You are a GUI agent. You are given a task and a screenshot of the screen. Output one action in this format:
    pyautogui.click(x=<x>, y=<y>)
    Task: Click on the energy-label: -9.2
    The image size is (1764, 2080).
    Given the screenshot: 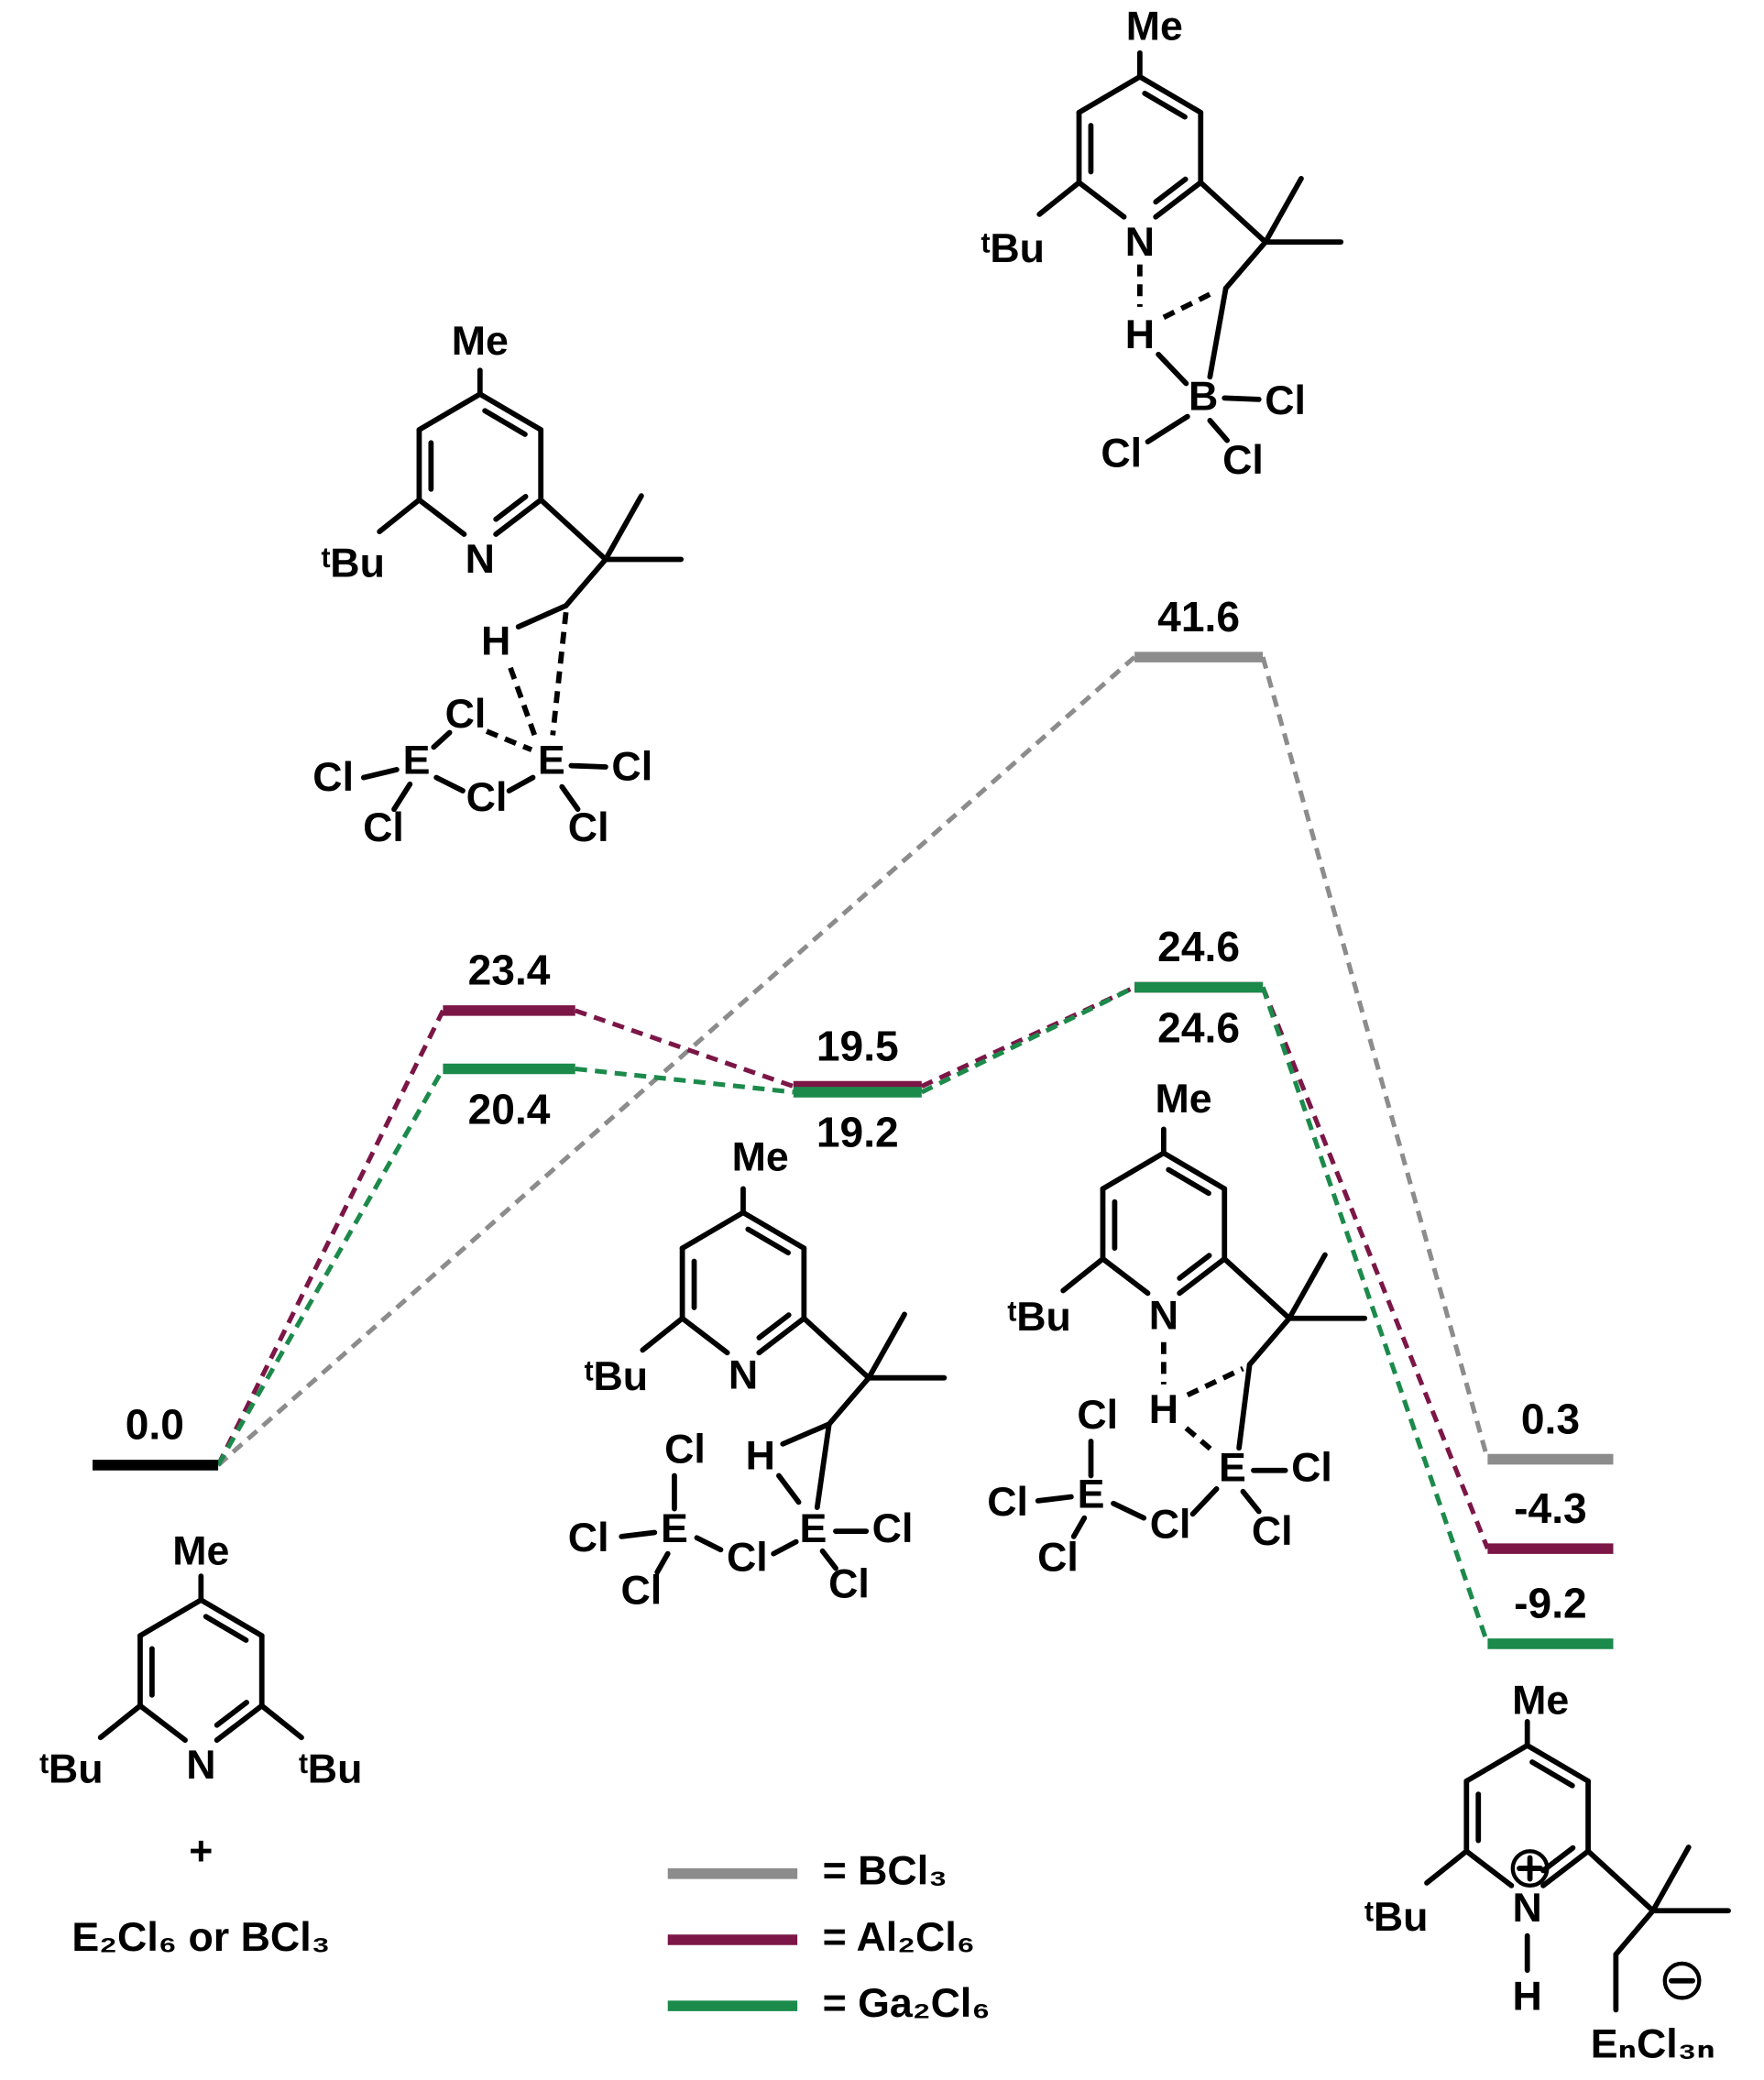 What is the action you would take?
    pyautogui.click(x=1550, y=1603)
    